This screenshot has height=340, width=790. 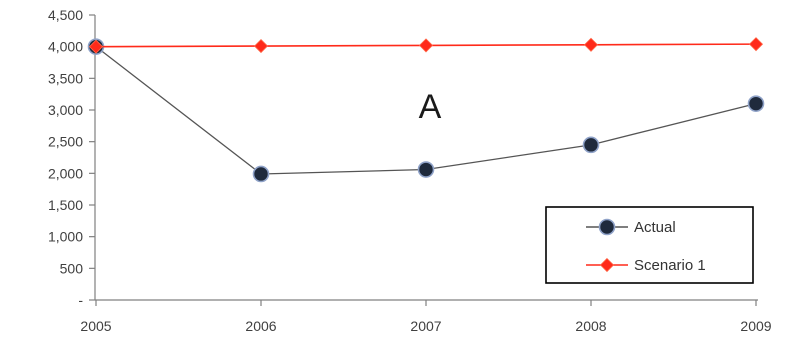 What do you see at coordinates (755, 326) in the screenshot?
I see `x-tick-label: 2009` at bounding box center [755, 326].